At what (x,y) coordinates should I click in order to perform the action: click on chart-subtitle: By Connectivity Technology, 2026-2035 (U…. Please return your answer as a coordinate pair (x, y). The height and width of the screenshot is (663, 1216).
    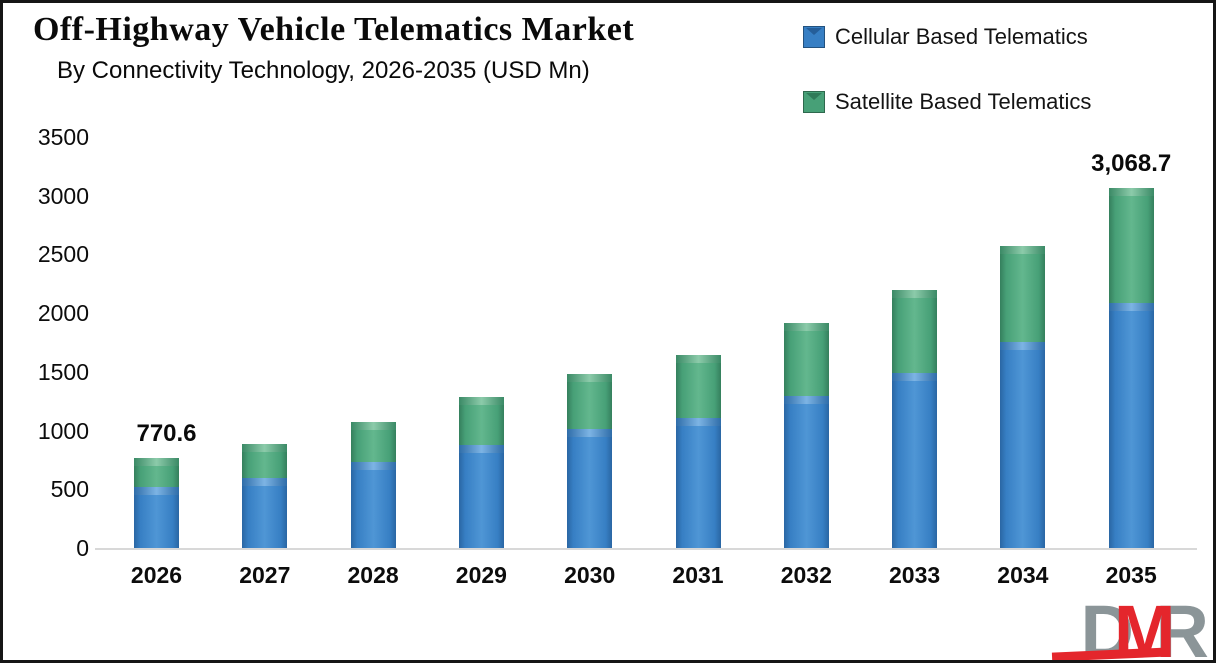
    Looking at the image, I should click on (323, 70).